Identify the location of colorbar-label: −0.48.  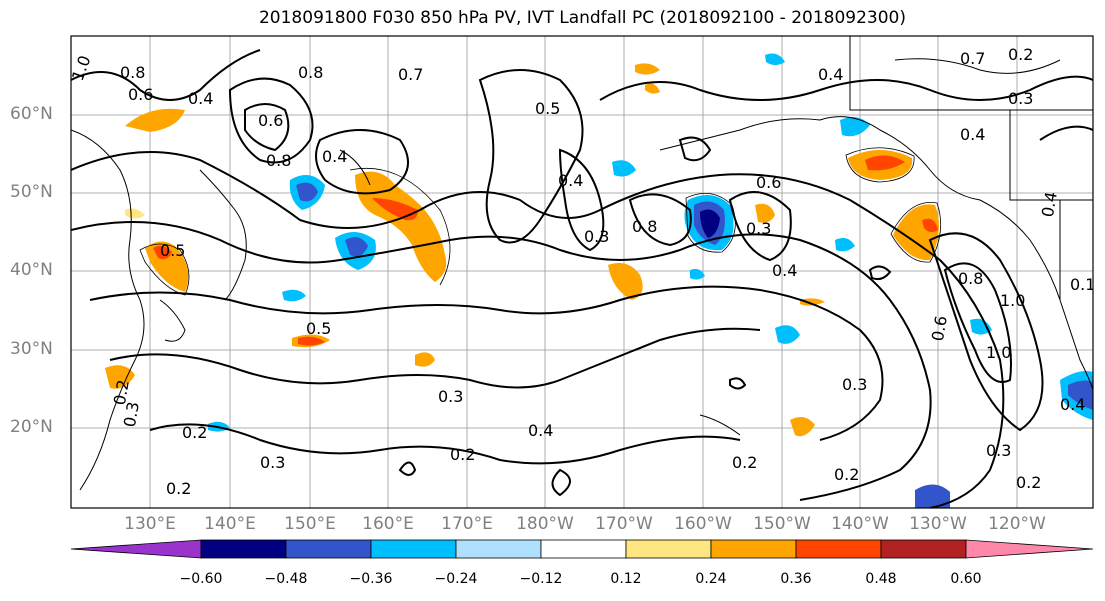
(286, 579).